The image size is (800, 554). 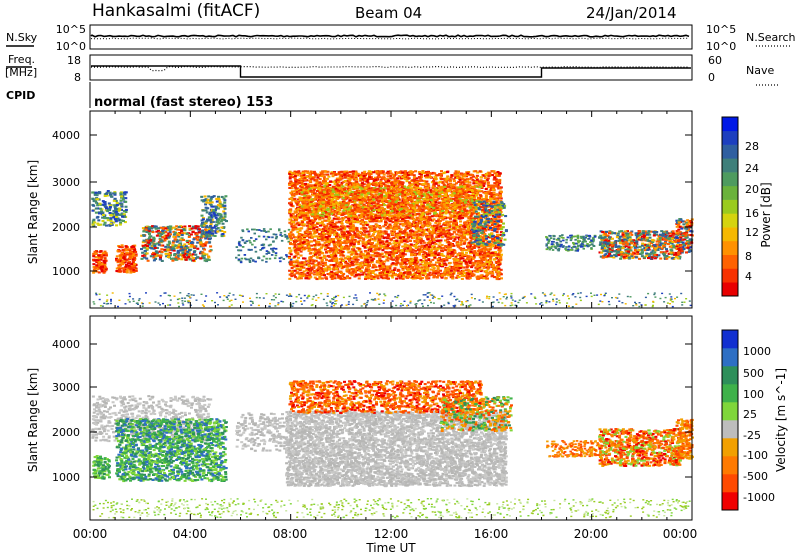 What do you see at coordinates (631, 13) in the screenshot?
I see `date-label: 24/Jan/2014` at bounding box center [631, 13].